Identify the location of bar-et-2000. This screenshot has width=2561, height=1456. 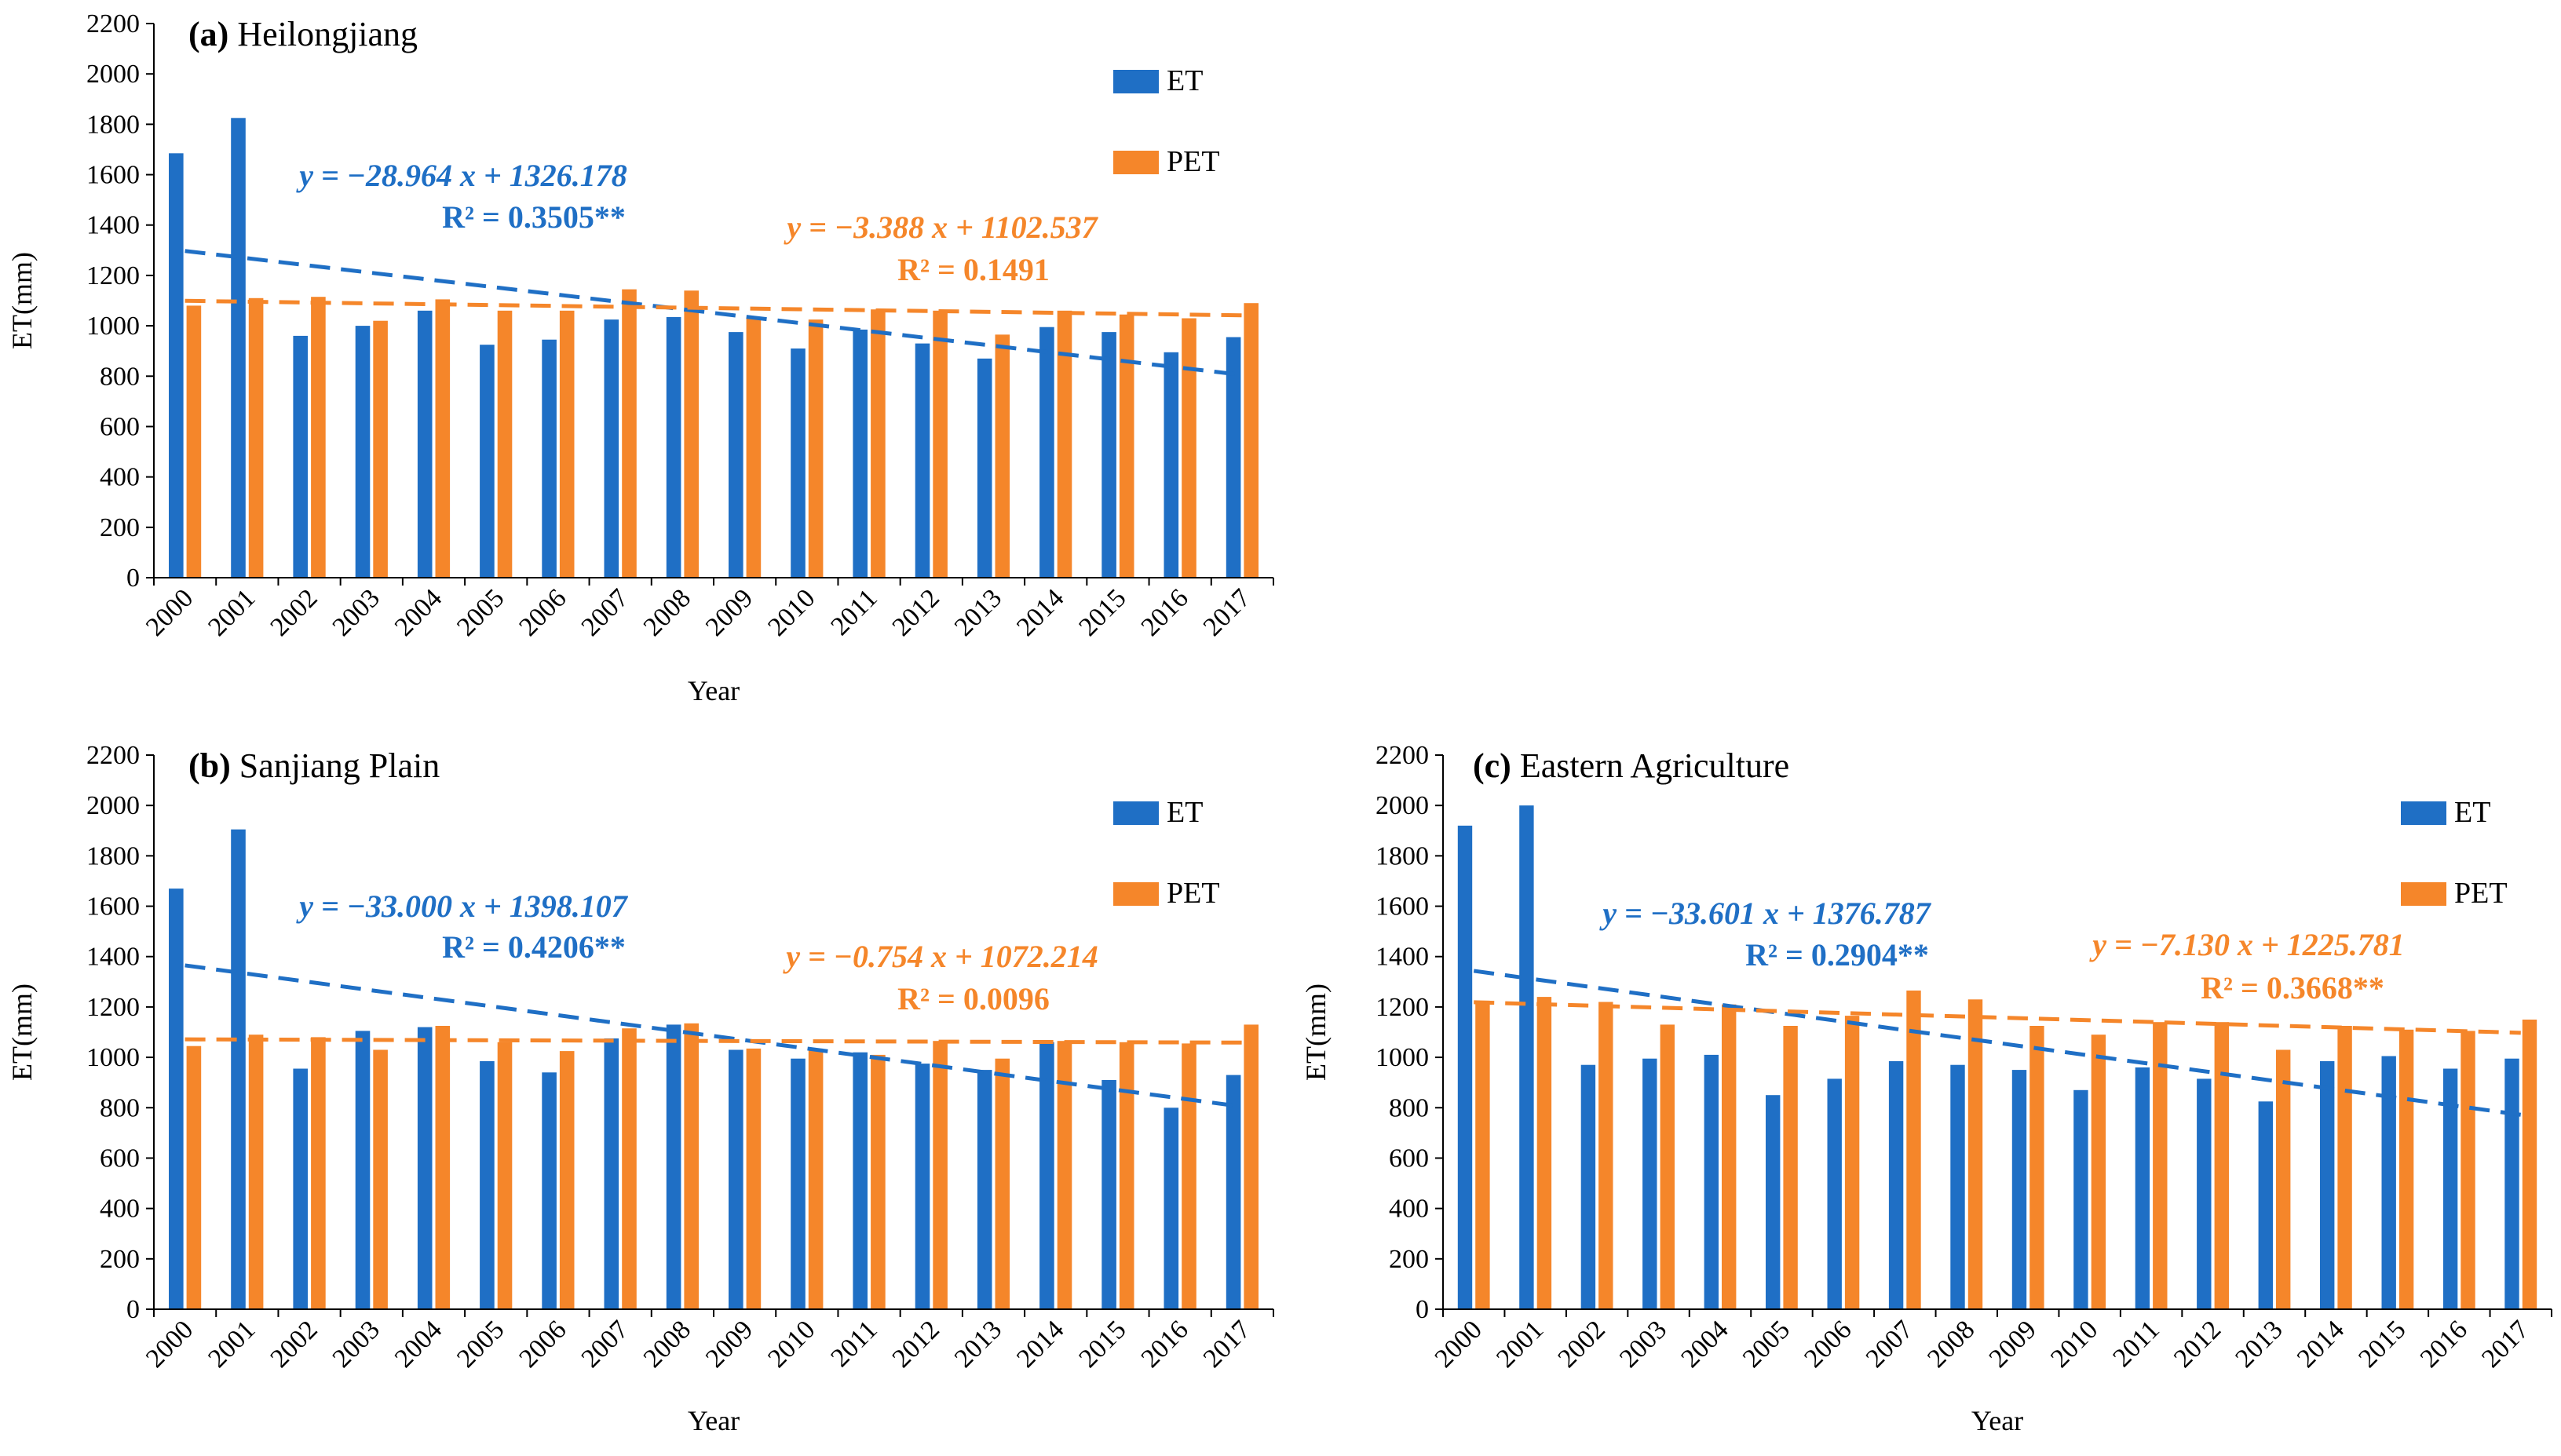
(176, 1099).